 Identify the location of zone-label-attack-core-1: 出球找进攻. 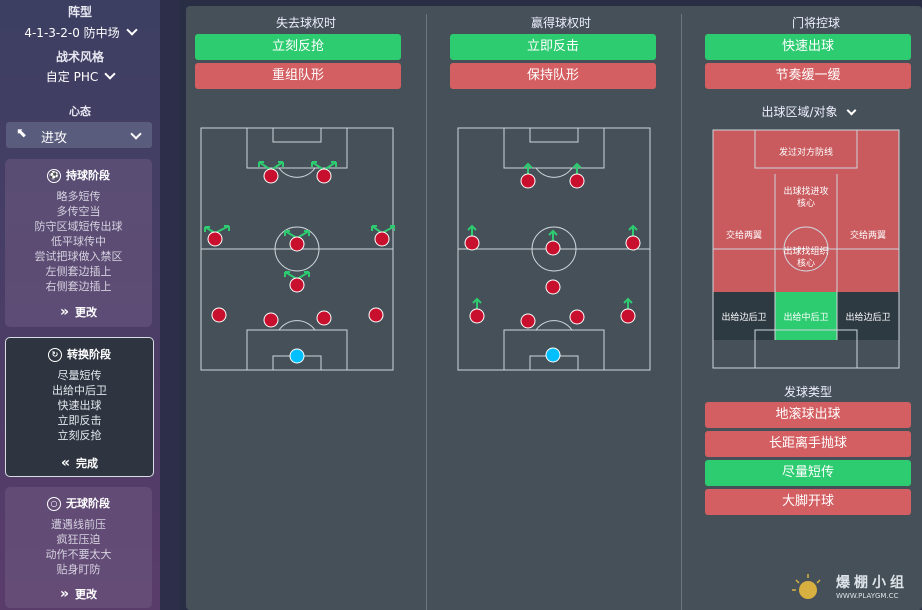
(805, 191).